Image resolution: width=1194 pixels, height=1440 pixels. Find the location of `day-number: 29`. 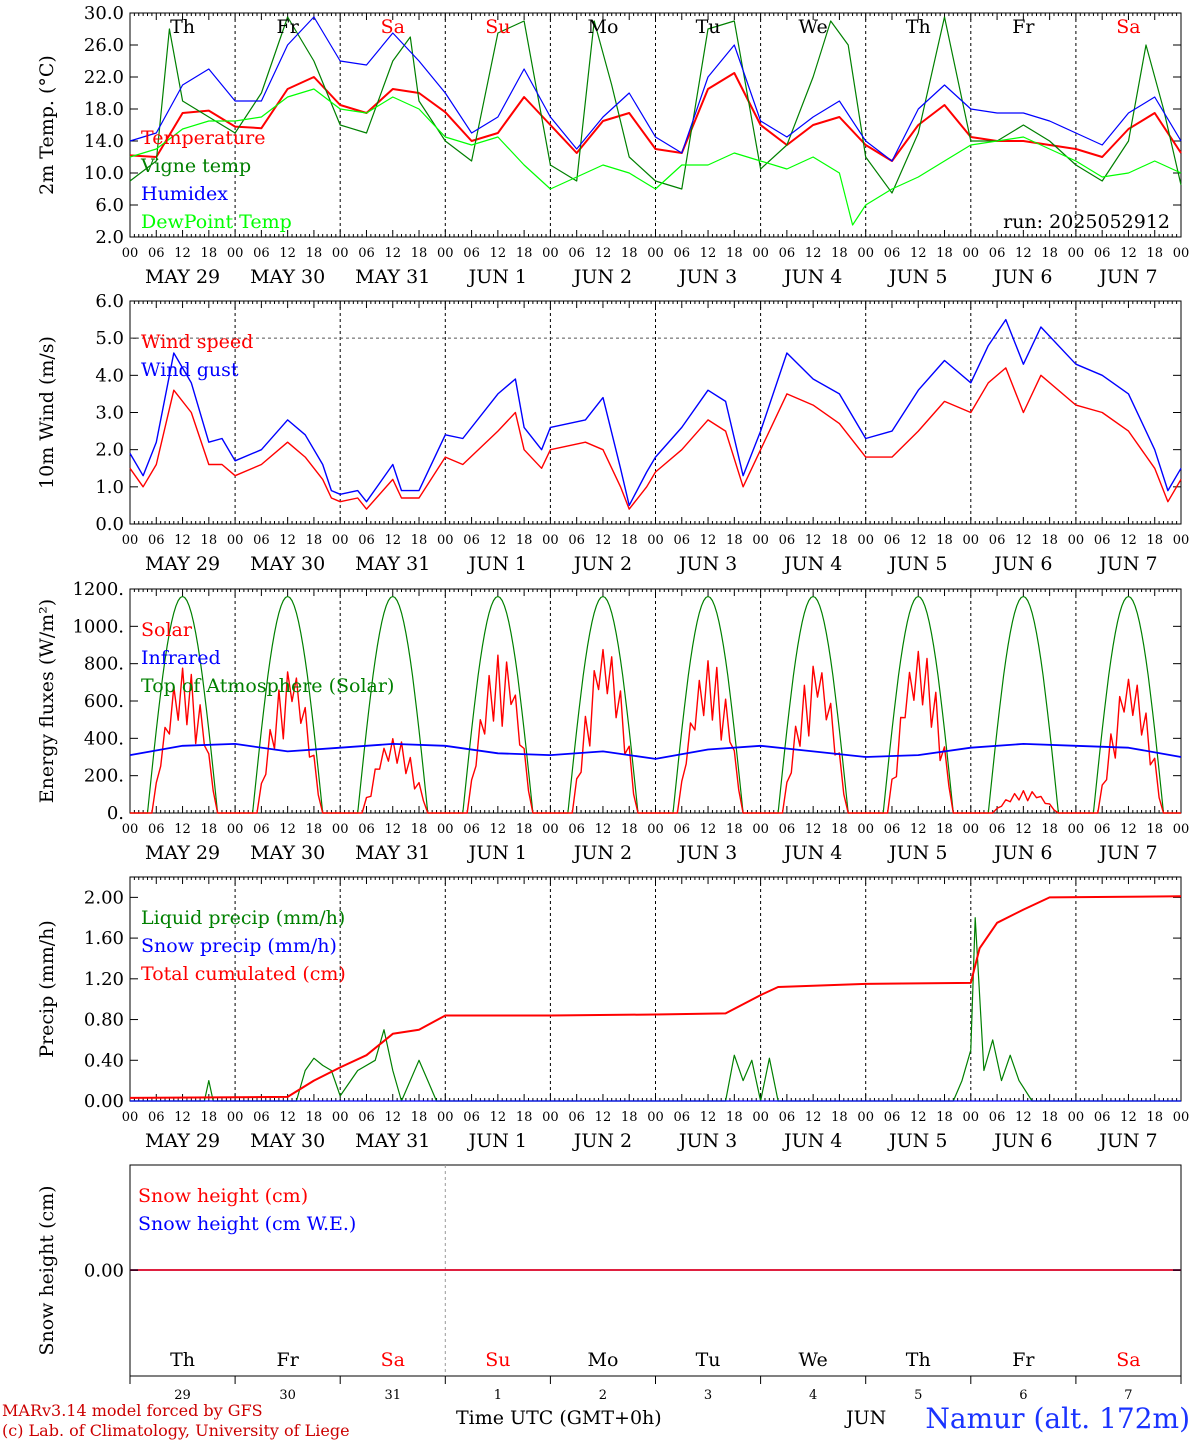

day-number: 29 is located at coordinates (182, 1395).